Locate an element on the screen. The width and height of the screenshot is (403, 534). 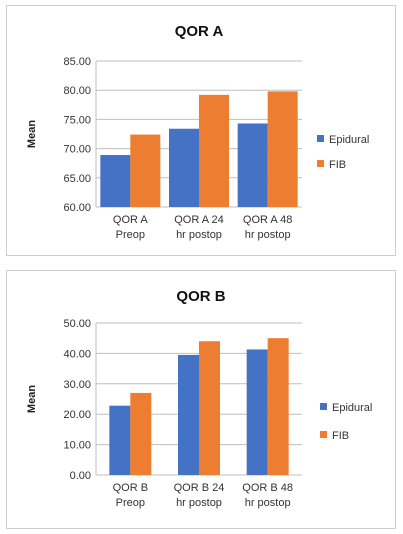
x-category-label: QOR B 48 is located at coordinates (267, 488).